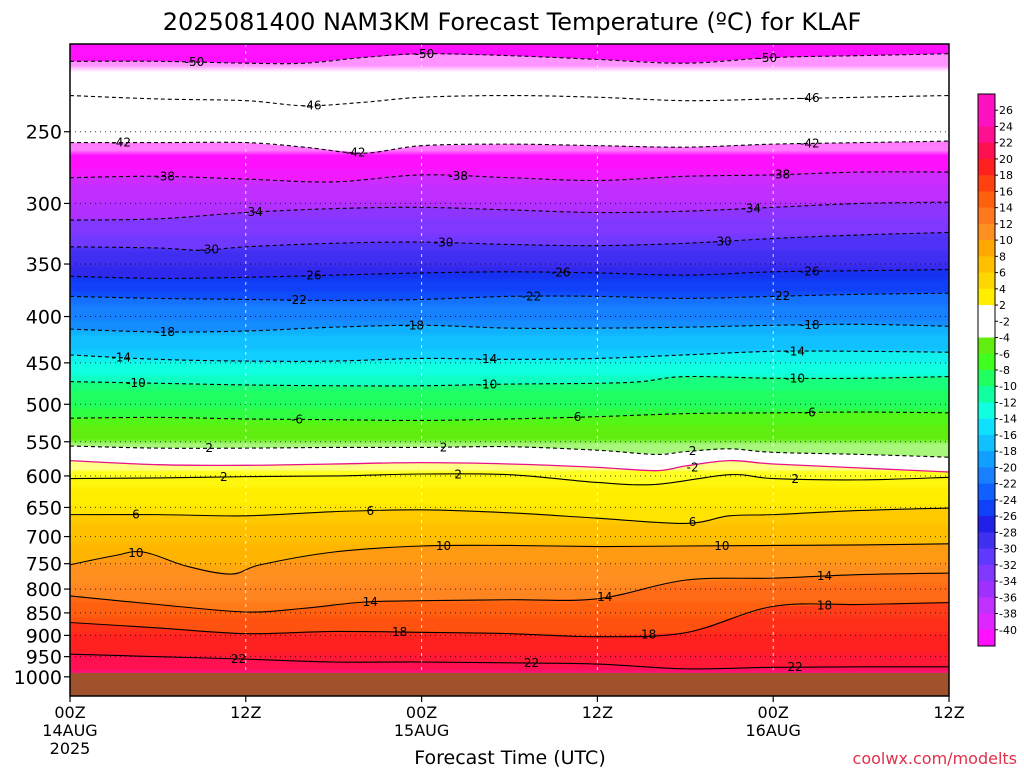  What do you see at coordinates (44, 658) in the screenshot?
I see `y-tick-label: 950` at bounding box center [44, 658].